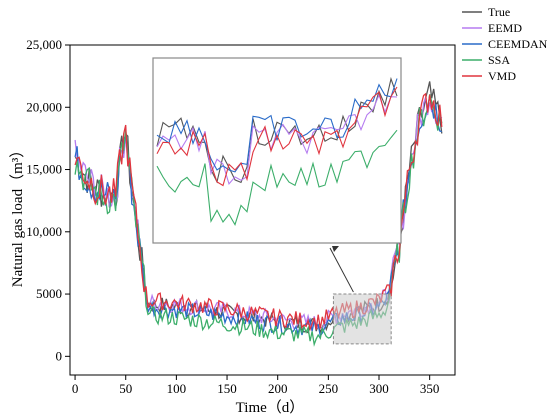 The image size is (550, 417). Describe the element at coordinates (270, 407) in the screenshot. I see `x-axis-title: Time（d）` at that location.